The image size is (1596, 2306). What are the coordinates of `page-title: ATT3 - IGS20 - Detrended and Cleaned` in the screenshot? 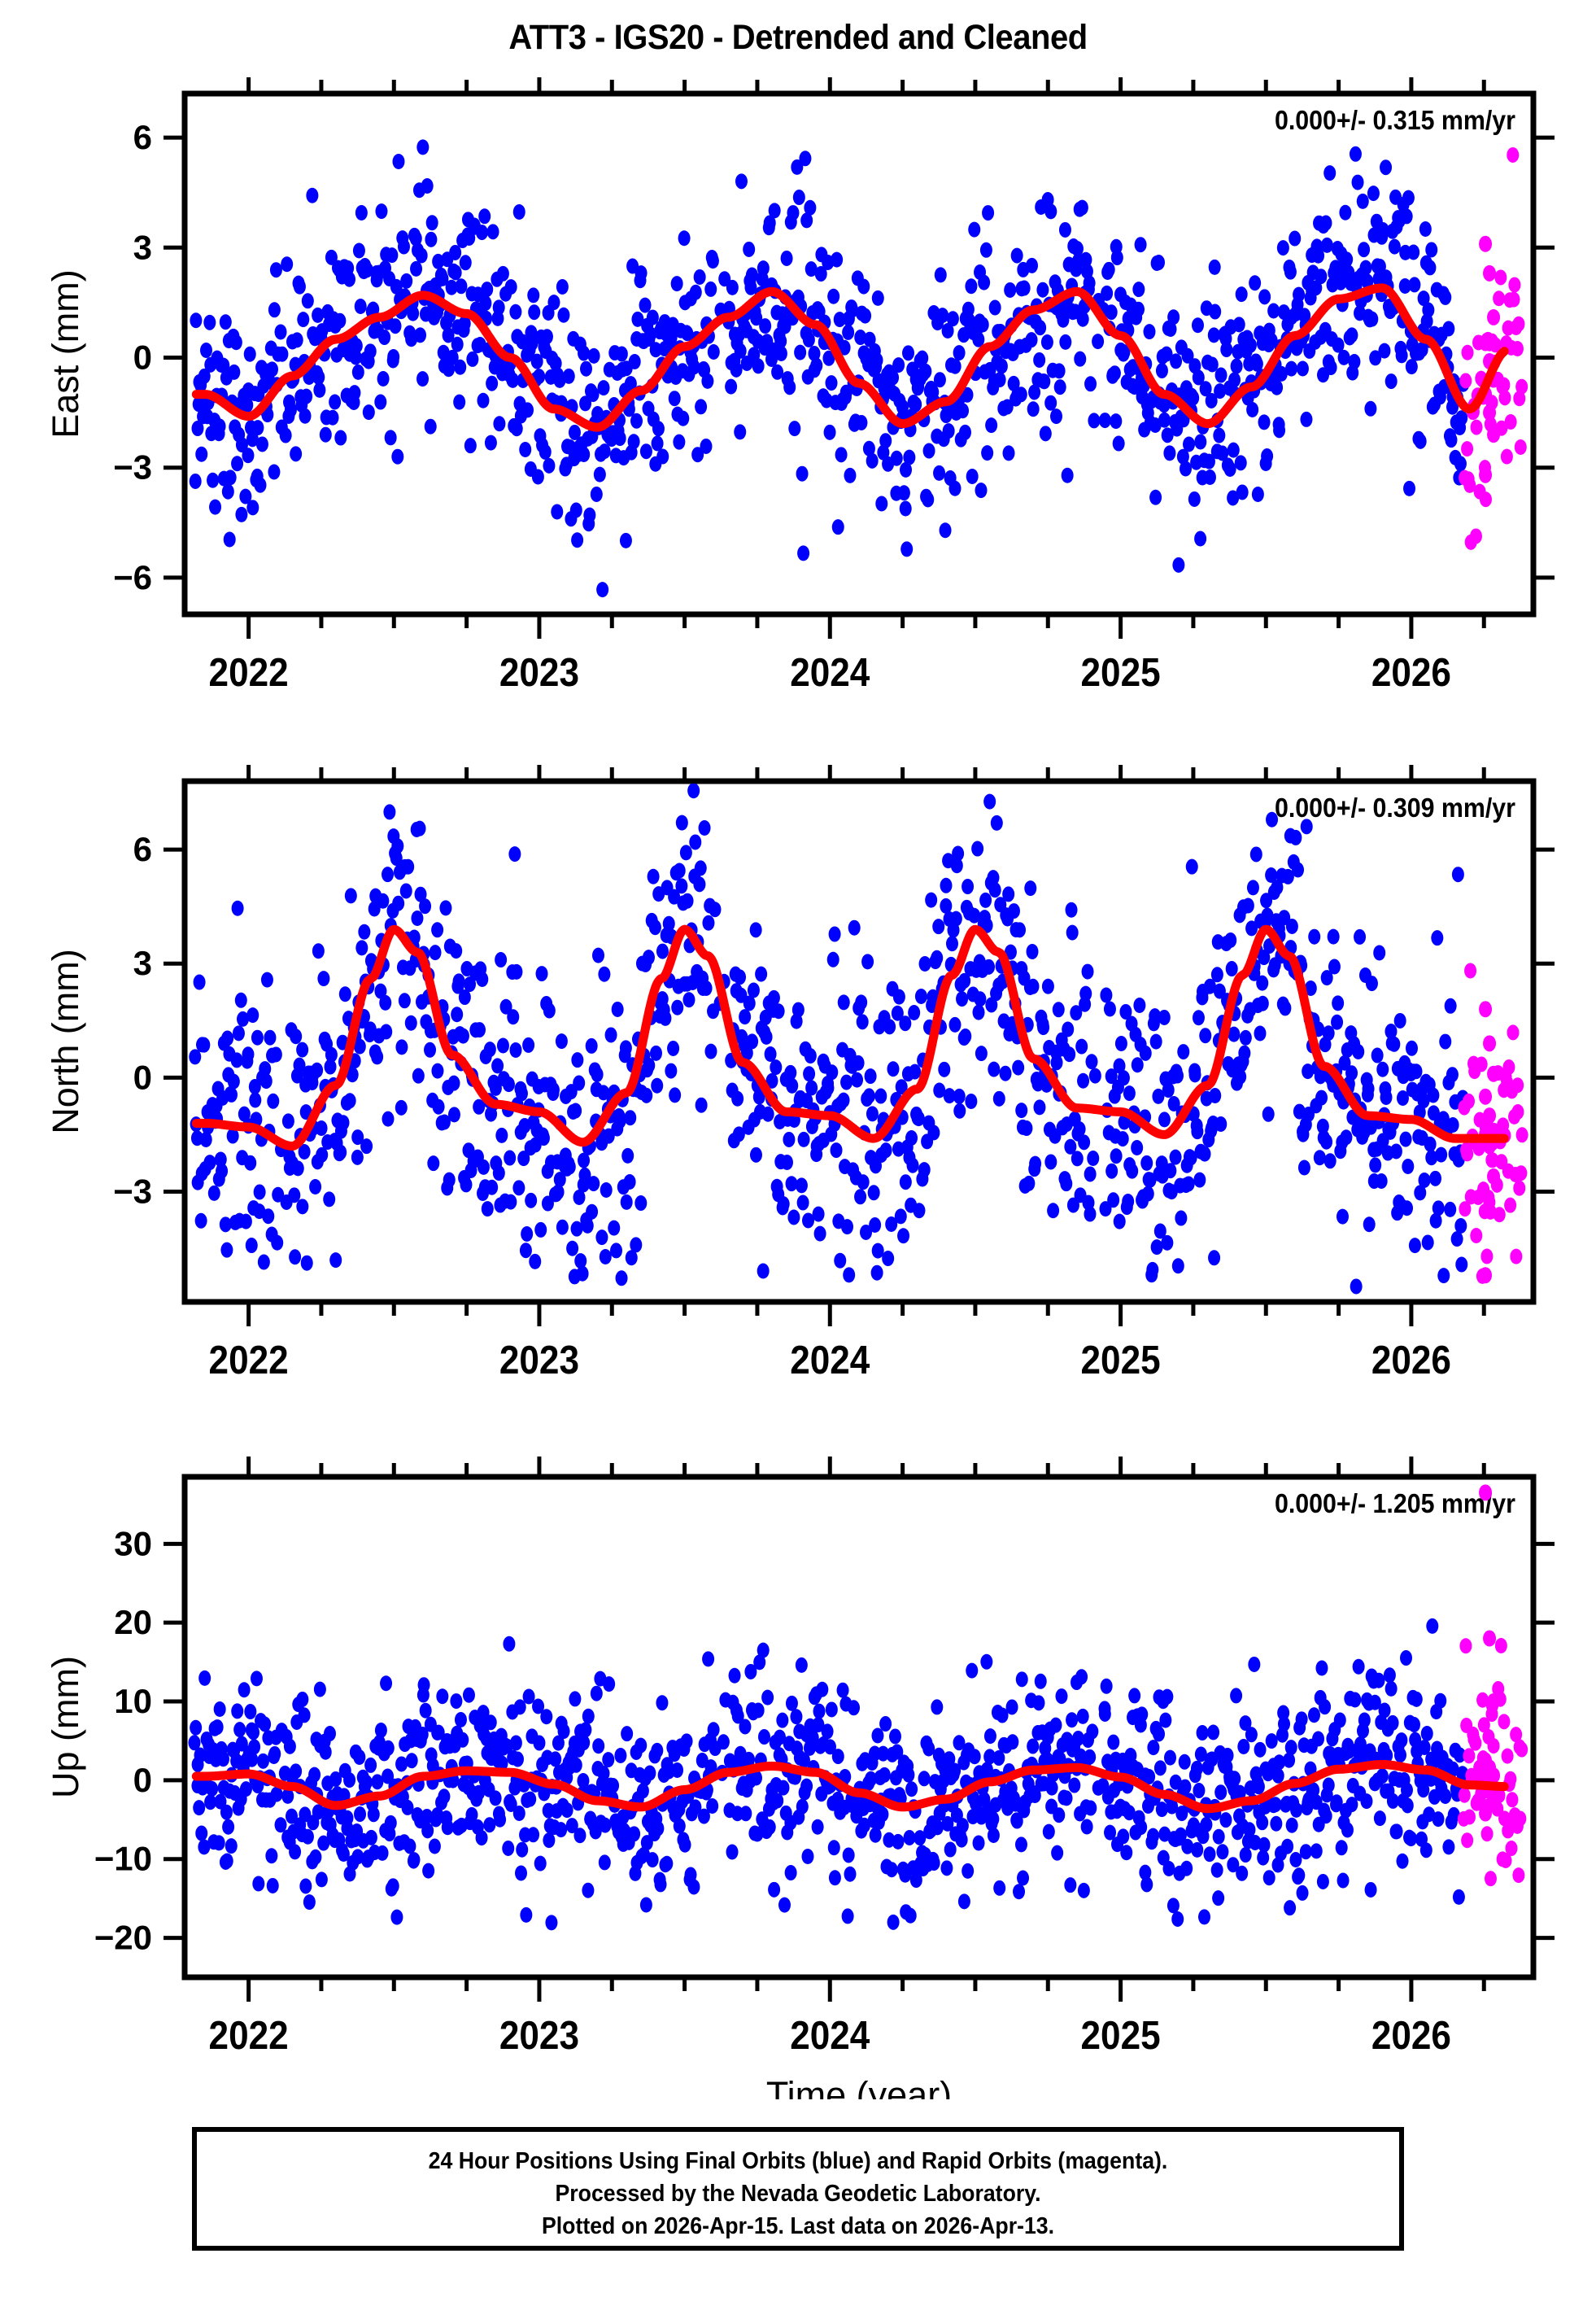 It's located at (798, 37).